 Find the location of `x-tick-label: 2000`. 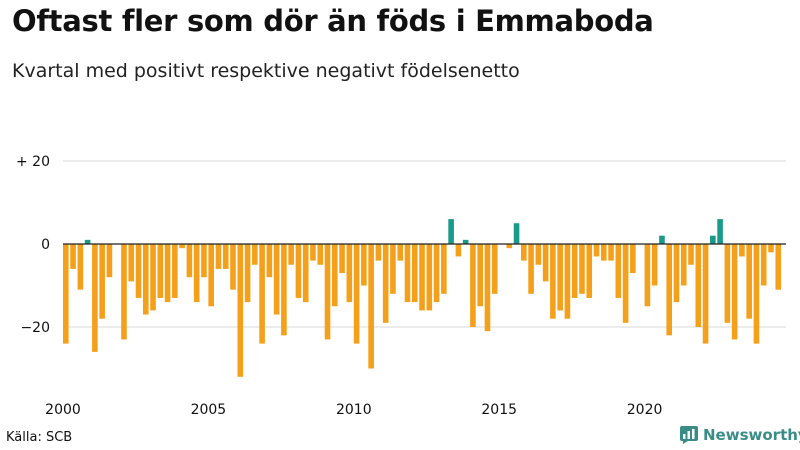

x-tick-label: 2000 is located at coordinates (63, 410).